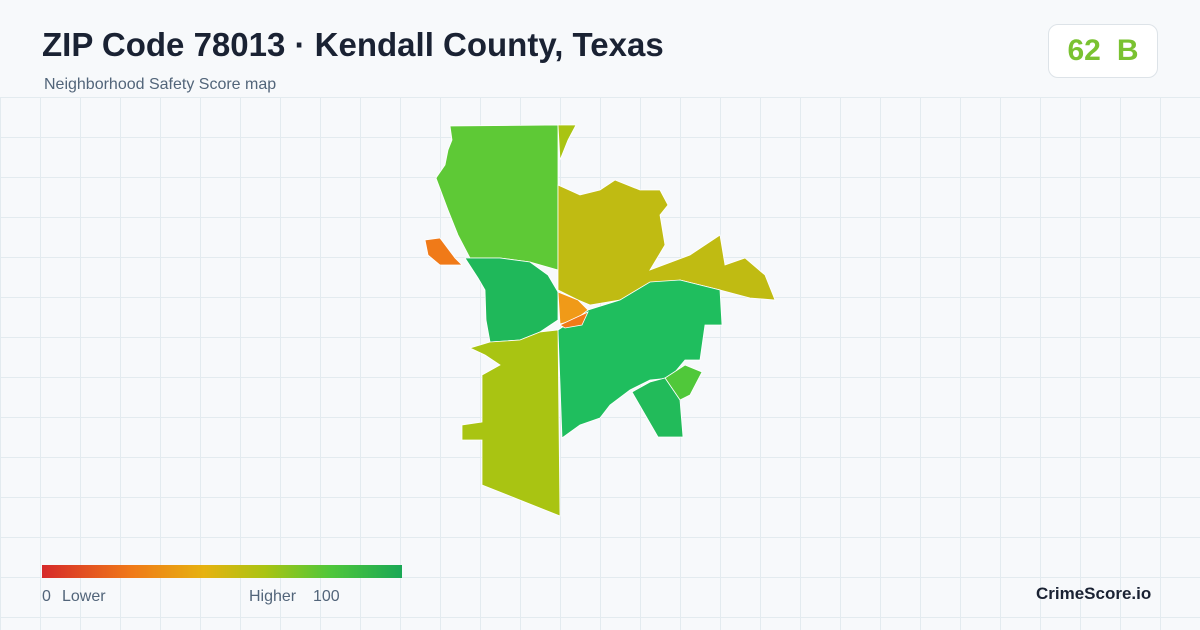  What do you see at coordinates (353, 44) in the screenshot?
I see `title: ZIP Code 78013 · Kendall County, Texas` at bounding box center [353, 44].